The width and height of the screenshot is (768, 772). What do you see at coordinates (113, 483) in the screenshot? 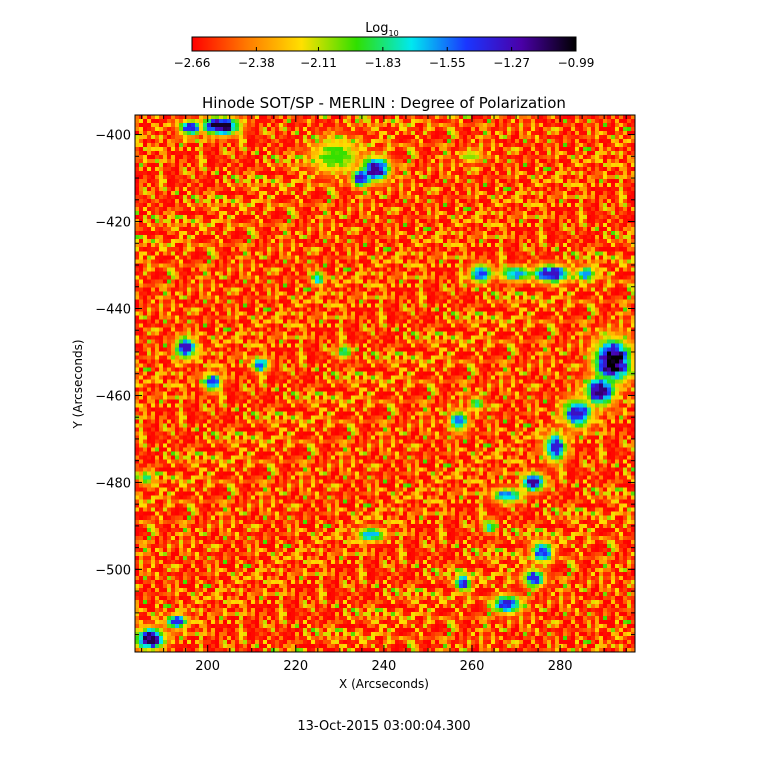
I see `y-tick-label: −480` at bounding box center [113, 483].